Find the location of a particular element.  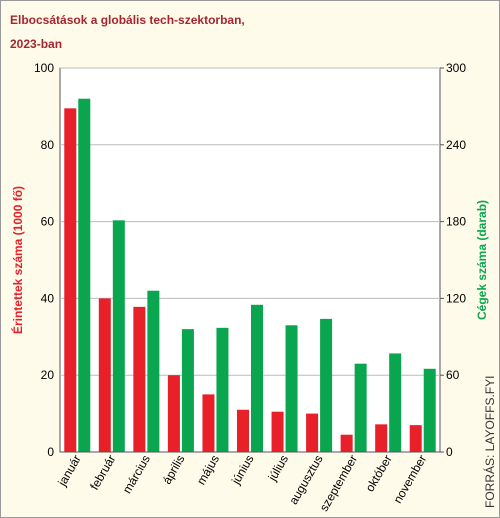

y-tick-label: 80 is located at coordinates (48, 145).